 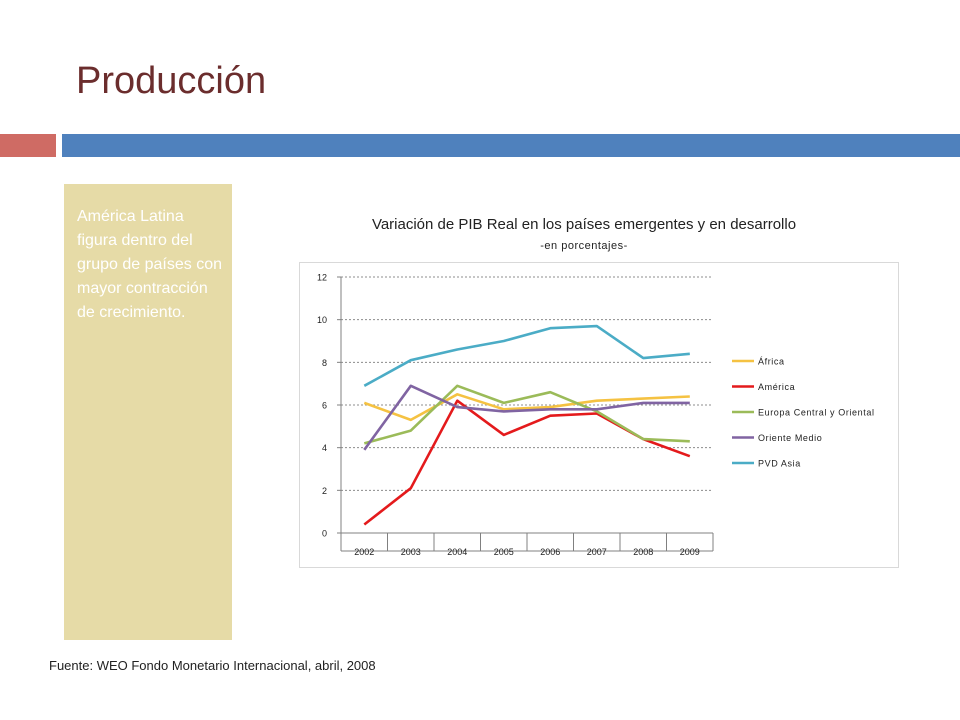 What do you see at coordinates (776, 387) in the screenshot?
I see `legend-label-1: América` at bounding box center [776, 387].